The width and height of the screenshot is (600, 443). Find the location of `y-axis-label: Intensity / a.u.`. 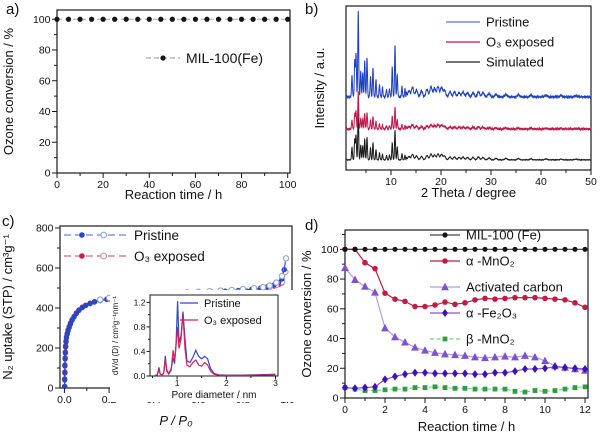

y-axis-label: Intensity / a.u. is located at coordinates (319, 88).